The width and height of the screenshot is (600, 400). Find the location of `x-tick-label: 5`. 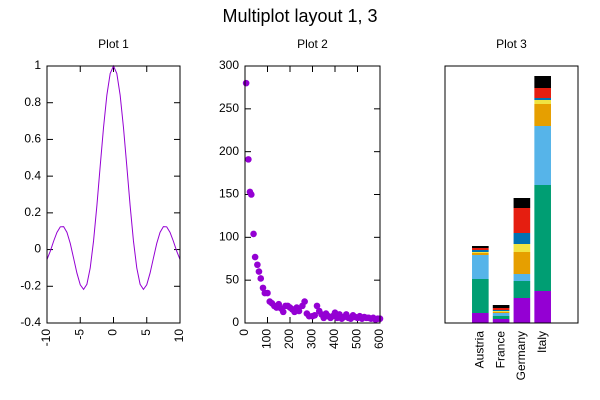

x-tick-label: 5 is located at coordinates (146, 332).